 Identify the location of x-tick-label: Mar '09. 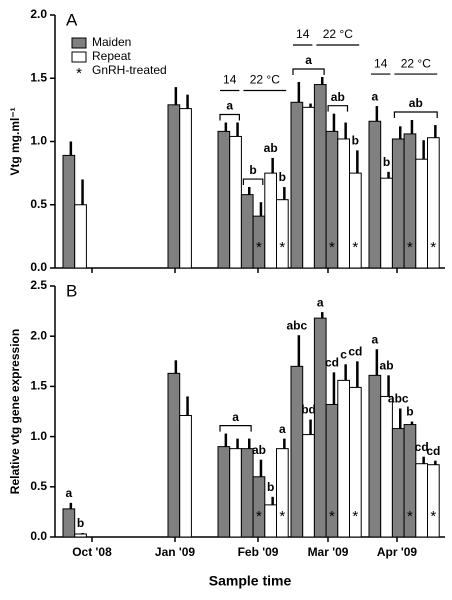
(328, 552).